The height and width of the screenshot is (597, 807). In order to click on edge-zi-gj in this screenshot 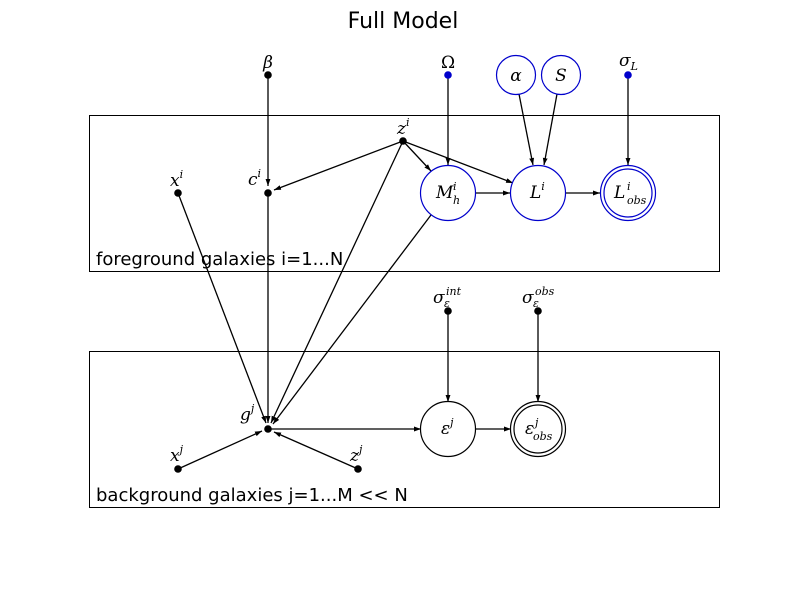, I will do `click(337, 282)`.